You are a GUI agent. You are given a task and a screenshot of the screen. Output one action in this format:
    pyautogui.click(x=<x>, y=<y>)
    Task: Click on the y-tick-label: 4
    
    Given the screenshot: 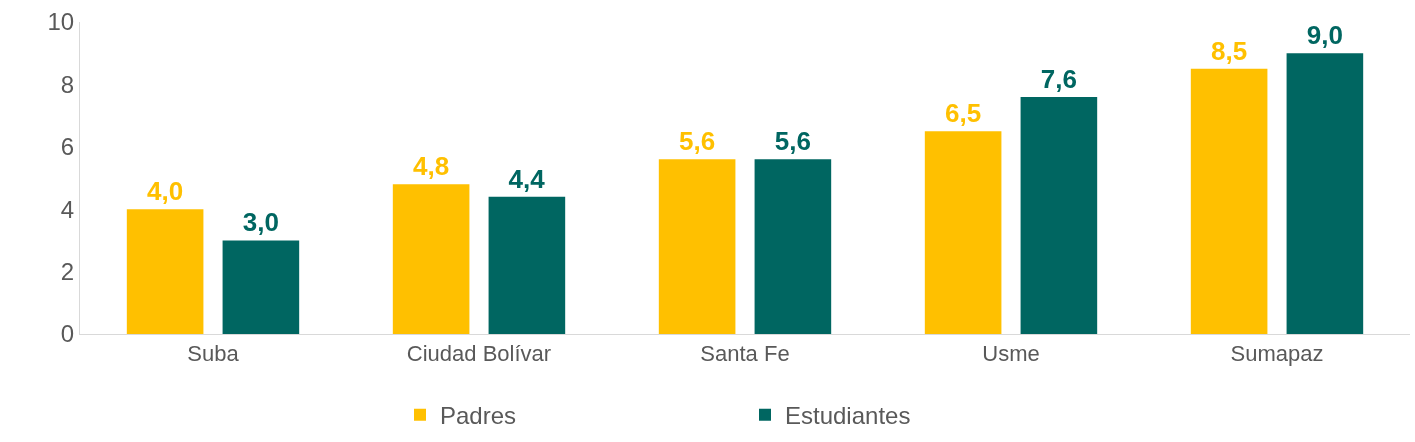 What is the action you would take?
    pyautogui.click(x=67, y=209)
    